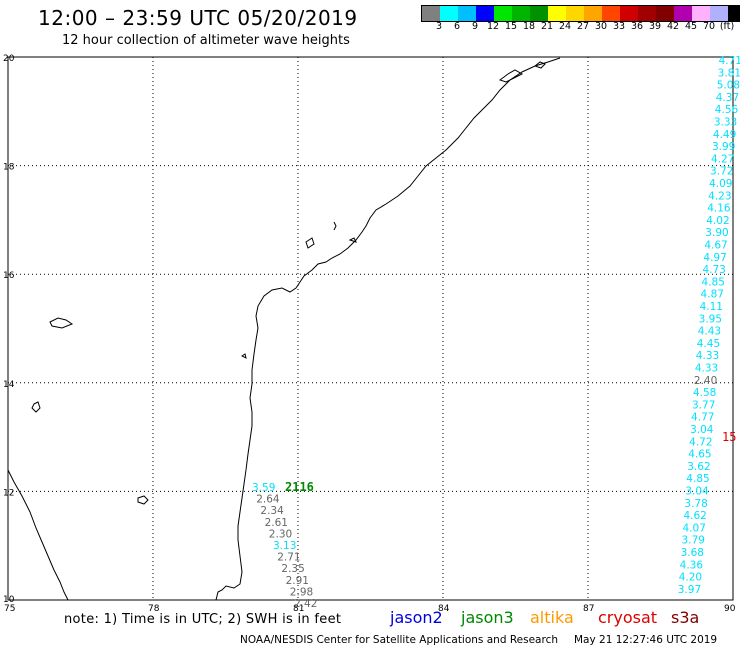 This screenshot has height=650, width=740. I want to click on lat-tick-label: 14, so click(9, 385).